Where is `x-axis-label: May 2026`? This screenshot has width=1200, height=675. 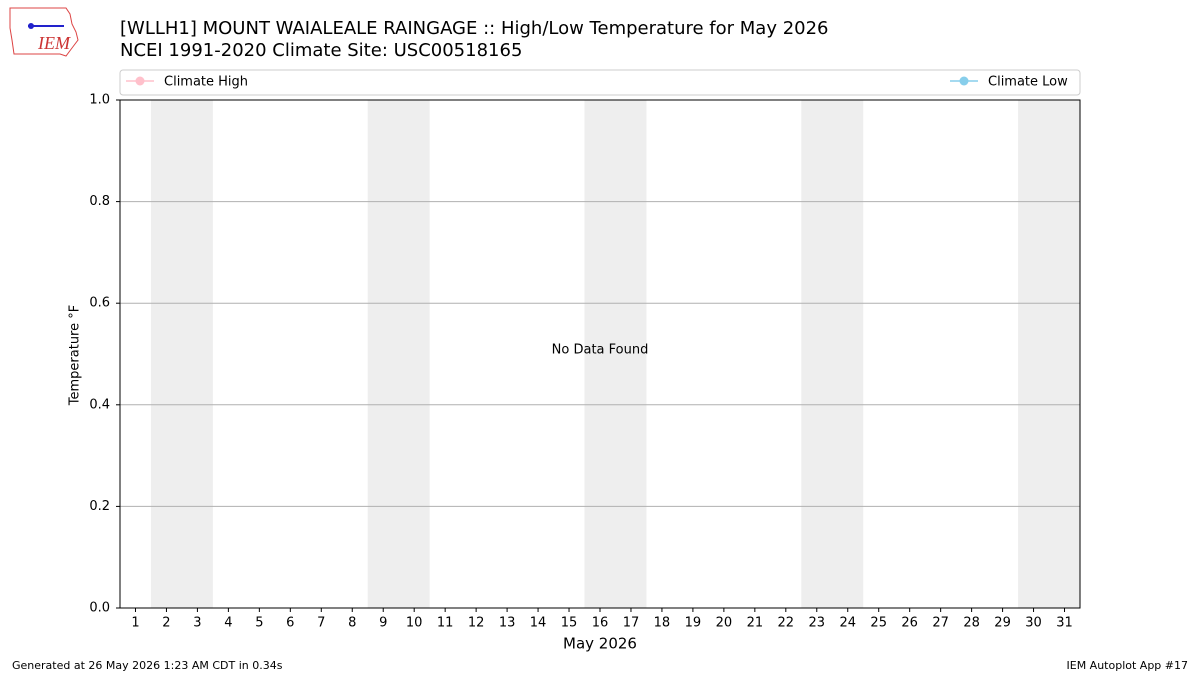 x-axis-label: May 2026 is located at coordinates (600, 644).